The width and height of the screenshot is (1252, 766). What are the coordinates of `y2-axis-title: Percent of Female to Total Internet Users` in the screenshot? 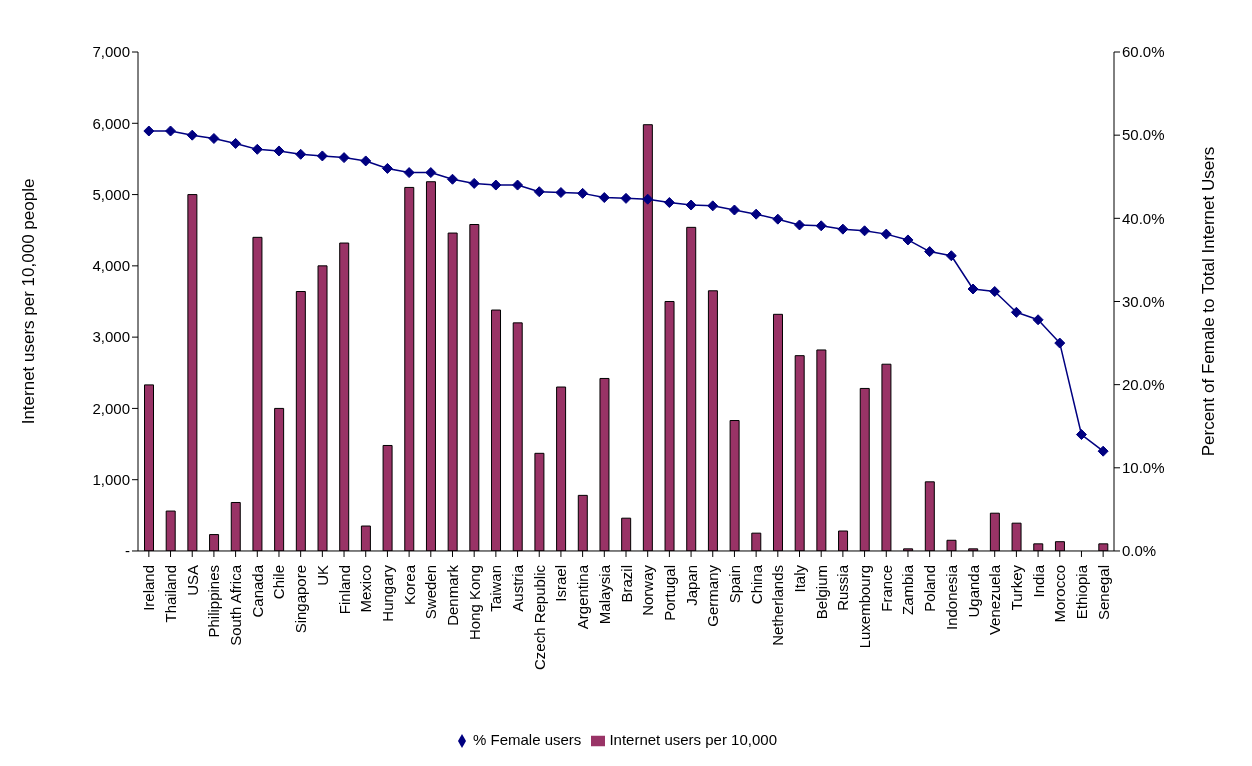 It's located at (1209, 301).